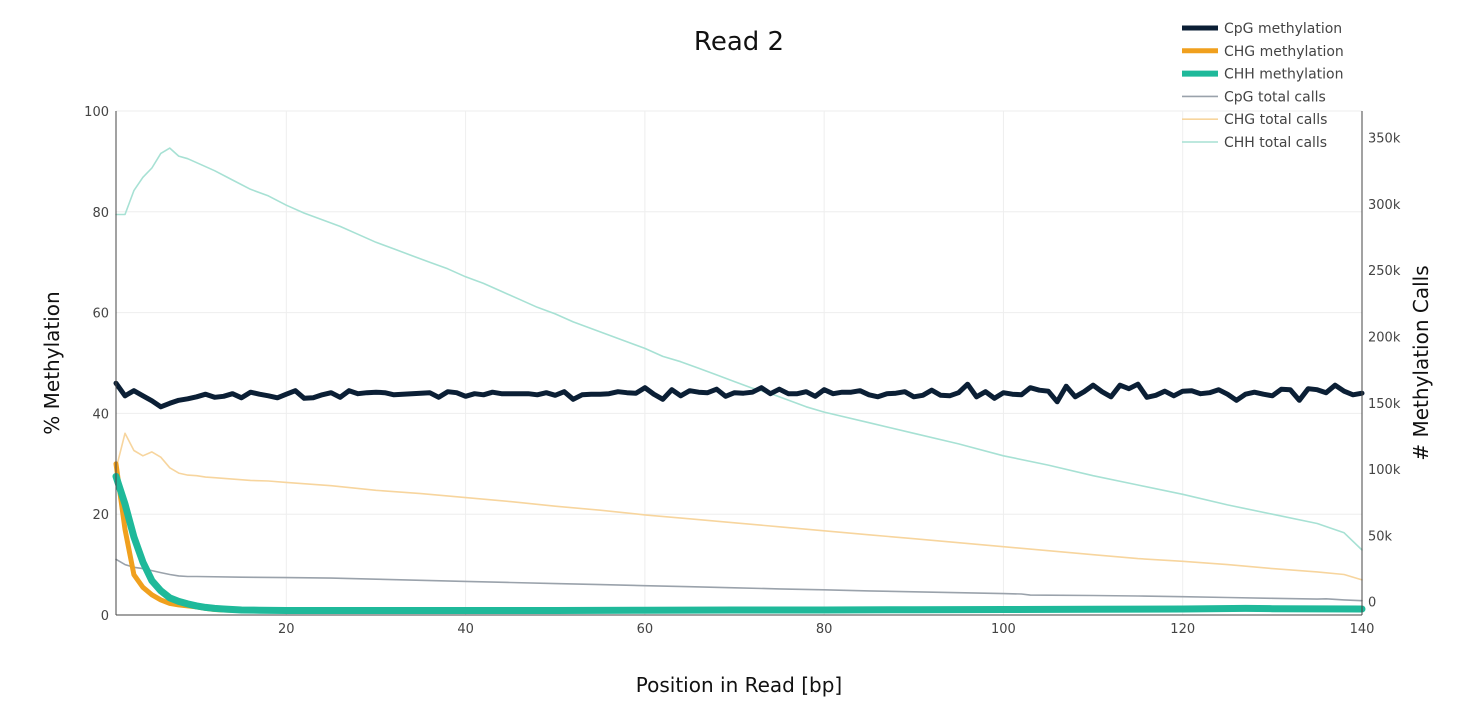 This screenshot has height=716, width=1468. What do you see at coordinates (1372, 603) in the screenshot?
I see `y-right-tick-label: 0` at bounding box center [1372, 603].